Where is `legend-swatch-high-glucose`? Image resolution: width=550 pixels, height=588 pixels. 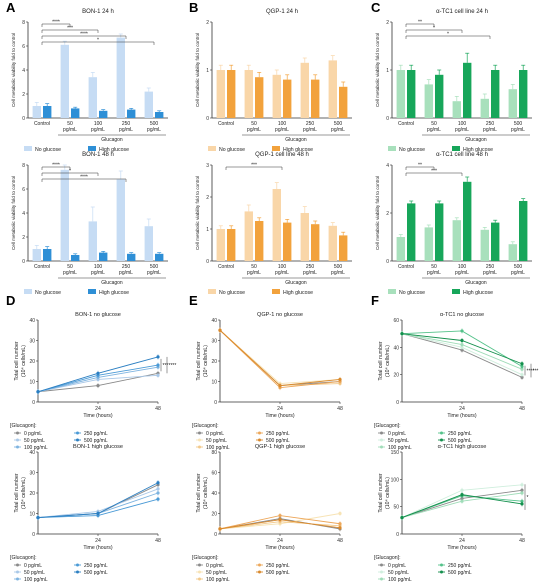
legend-swatch-high-glucose is located at coordinates (276, 148).